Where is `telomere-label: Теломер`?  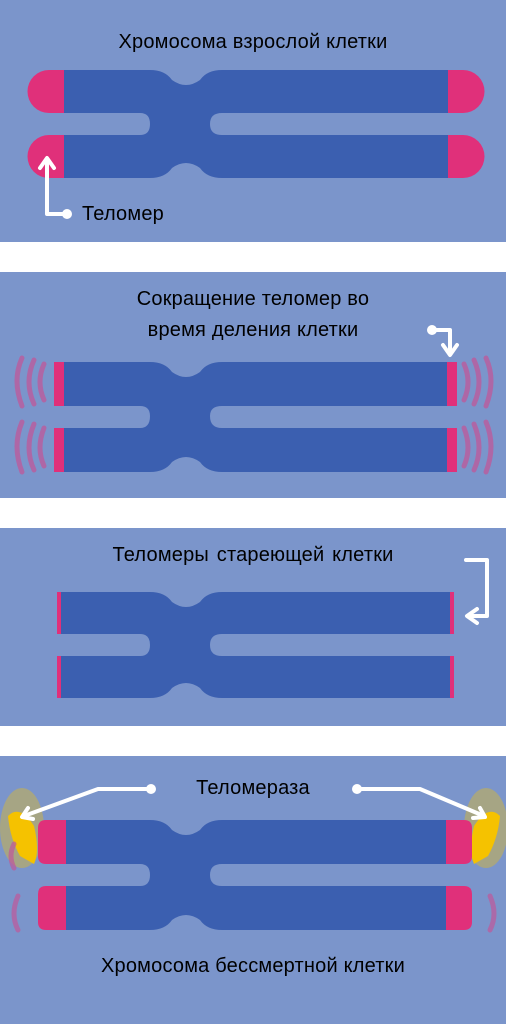
telomere-label: Теломер is located at coordinates (123, 214).